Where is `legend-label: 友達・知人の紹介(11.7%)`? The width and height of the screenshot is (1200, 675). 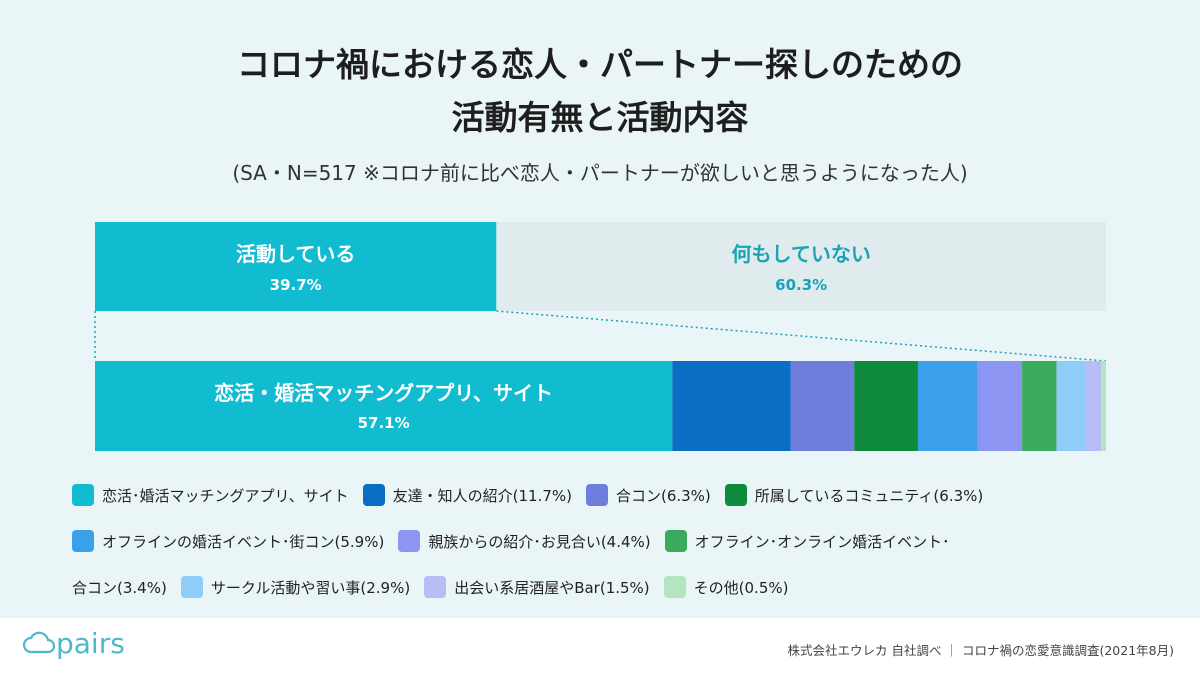 legend-label: 友達・知人の紹介(11.7%) is located at coordinates (482, 495).